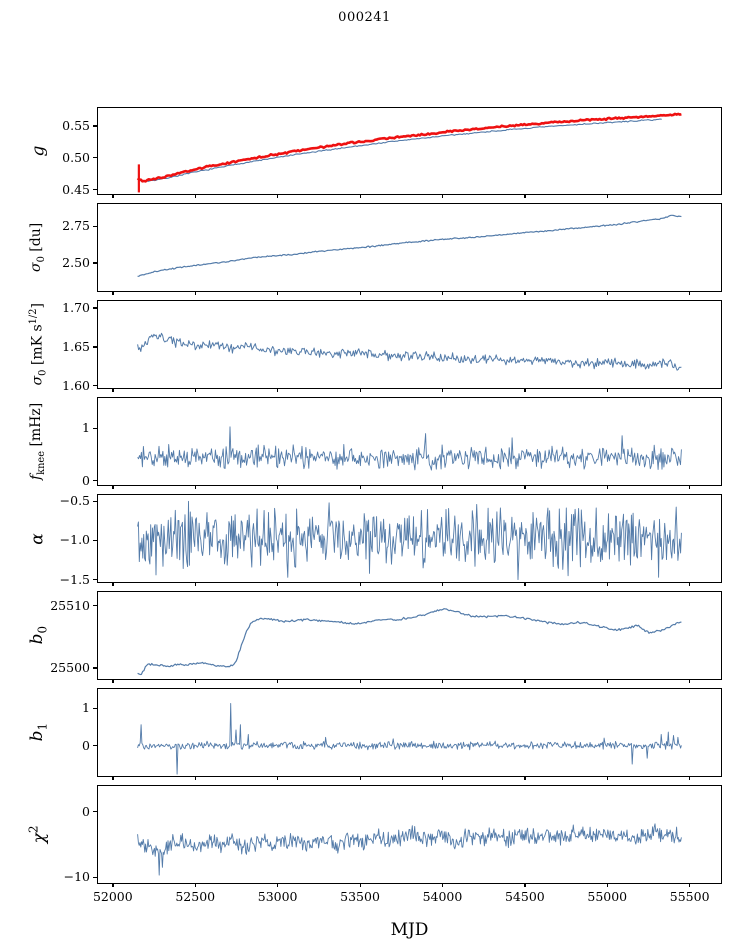 Image resolution: width=729 pixels, height=944 pixels. What do you see at coordinates (76, 125) in the screenshot?
I see `y-tick-label: 0.55` at bounding box center [76, 125].